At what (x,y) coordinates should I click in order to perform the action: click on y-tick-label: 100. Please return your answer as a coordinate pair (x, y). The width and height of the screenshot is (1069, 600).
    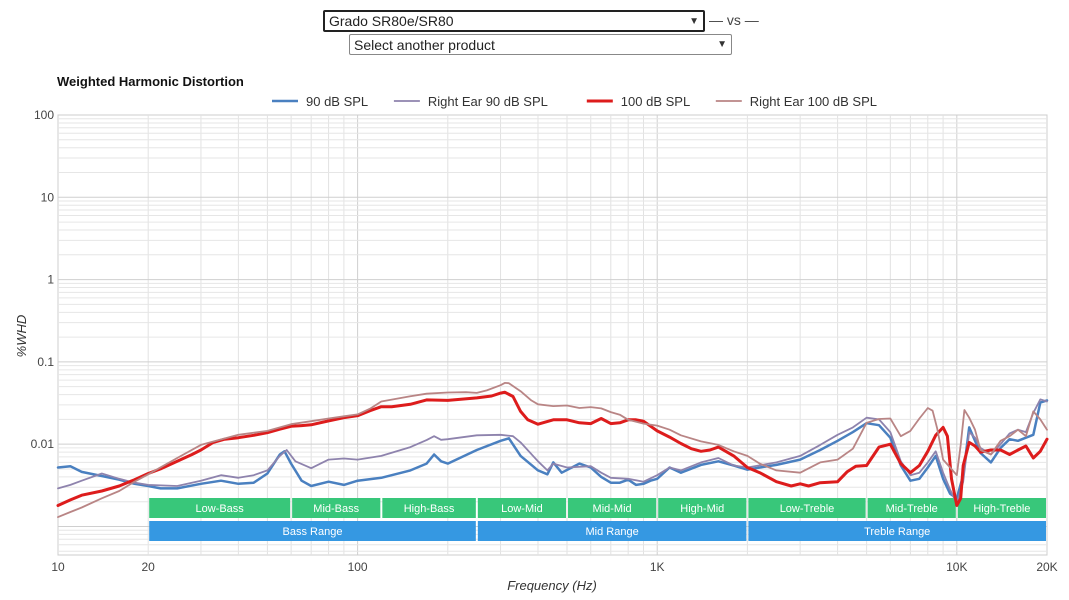
    Looking at the image, I should click on (44, 115).